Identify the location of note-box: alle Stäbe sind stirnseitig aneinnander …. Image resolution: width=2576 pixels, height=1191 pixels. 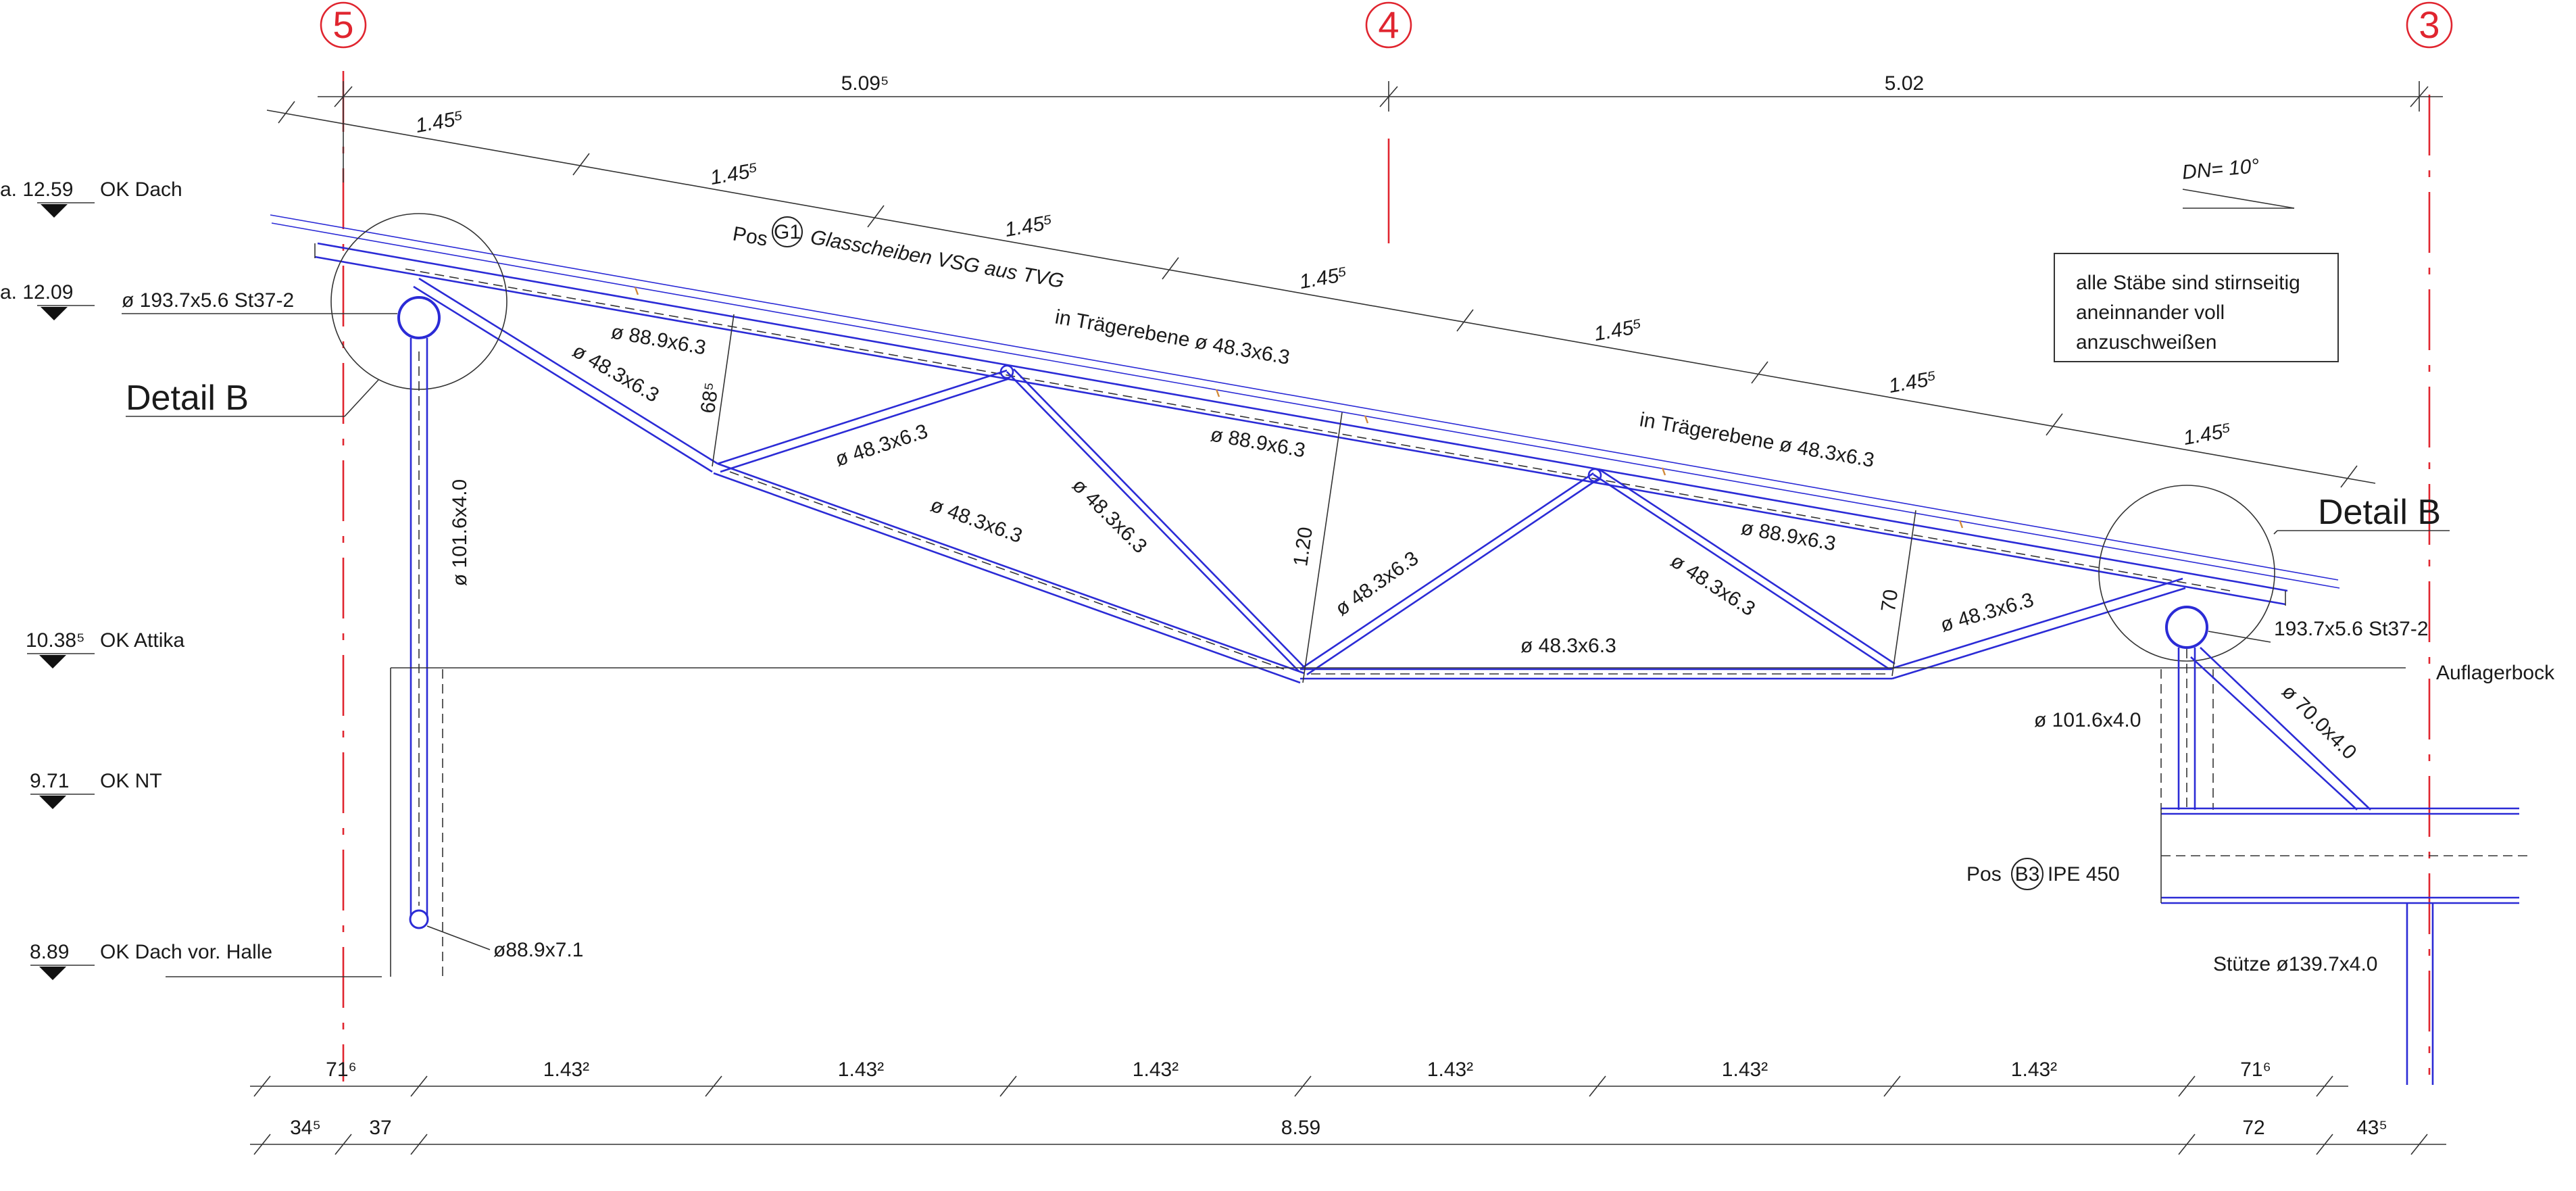
(2197, 307).